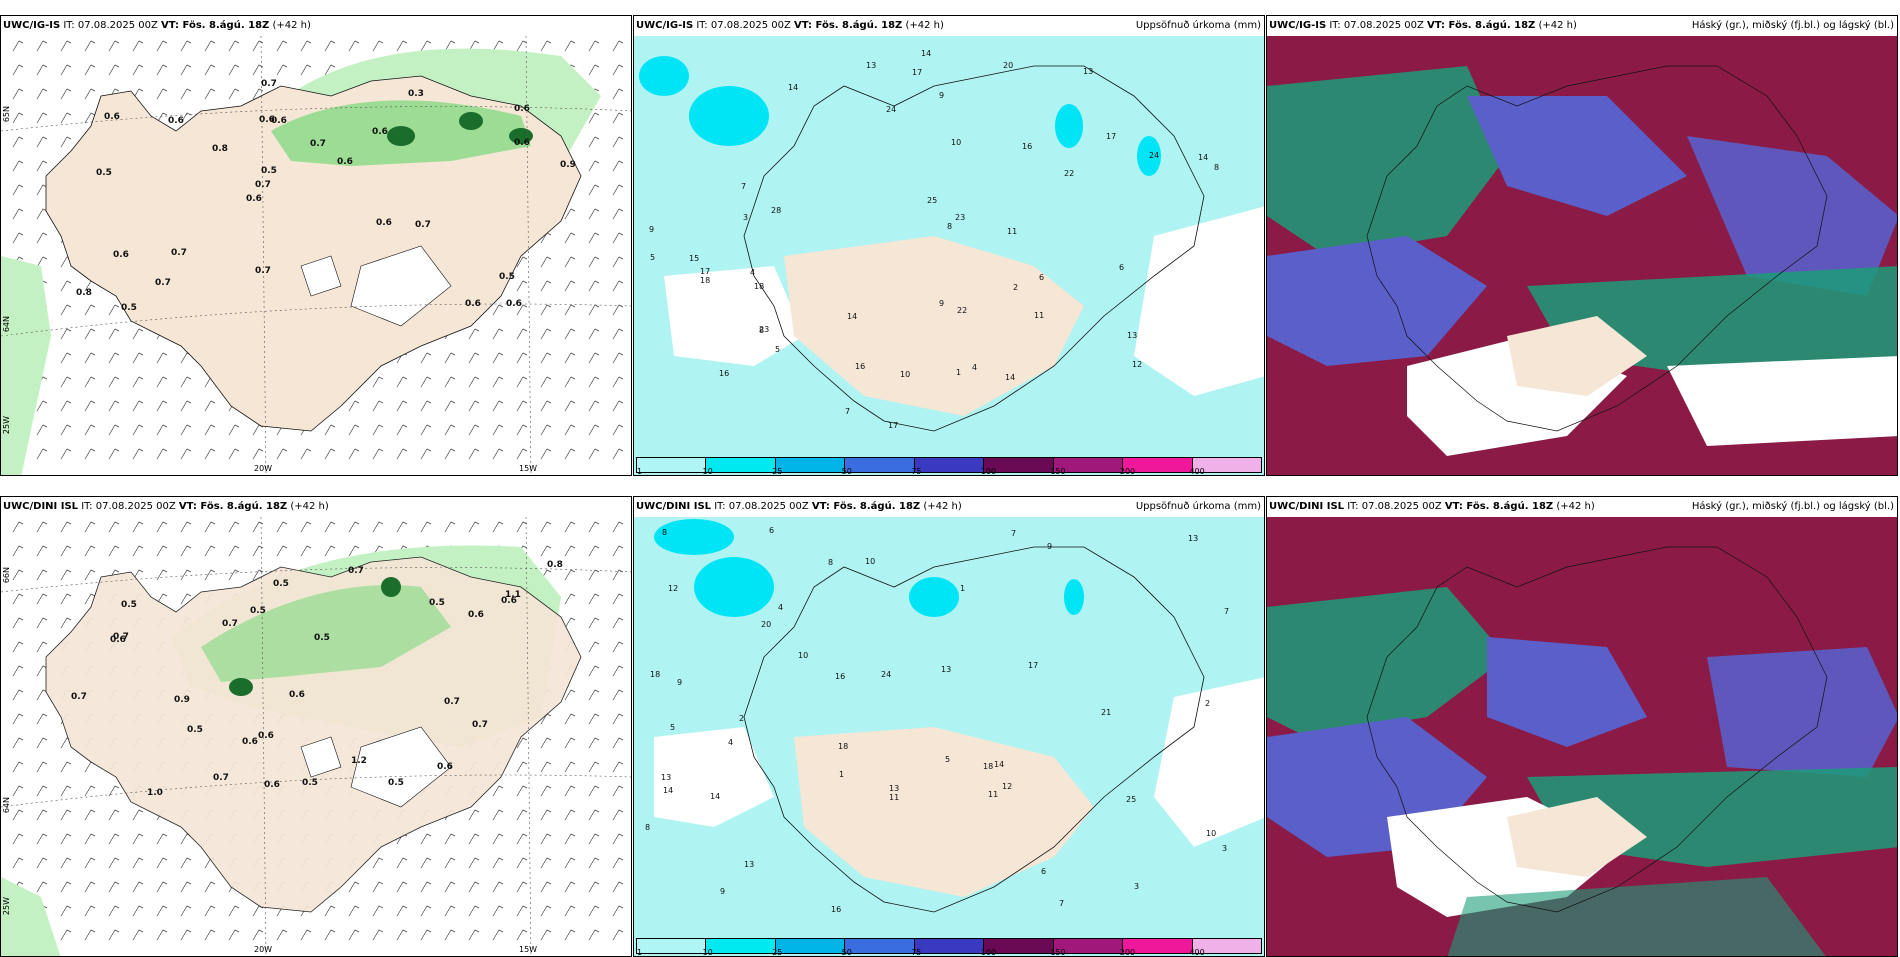 The image size is (1900, 957). What do you see at coordinates (1577, 356) in the screenshot?
I see `land-clear-area` at bounding box center [1577, 356].